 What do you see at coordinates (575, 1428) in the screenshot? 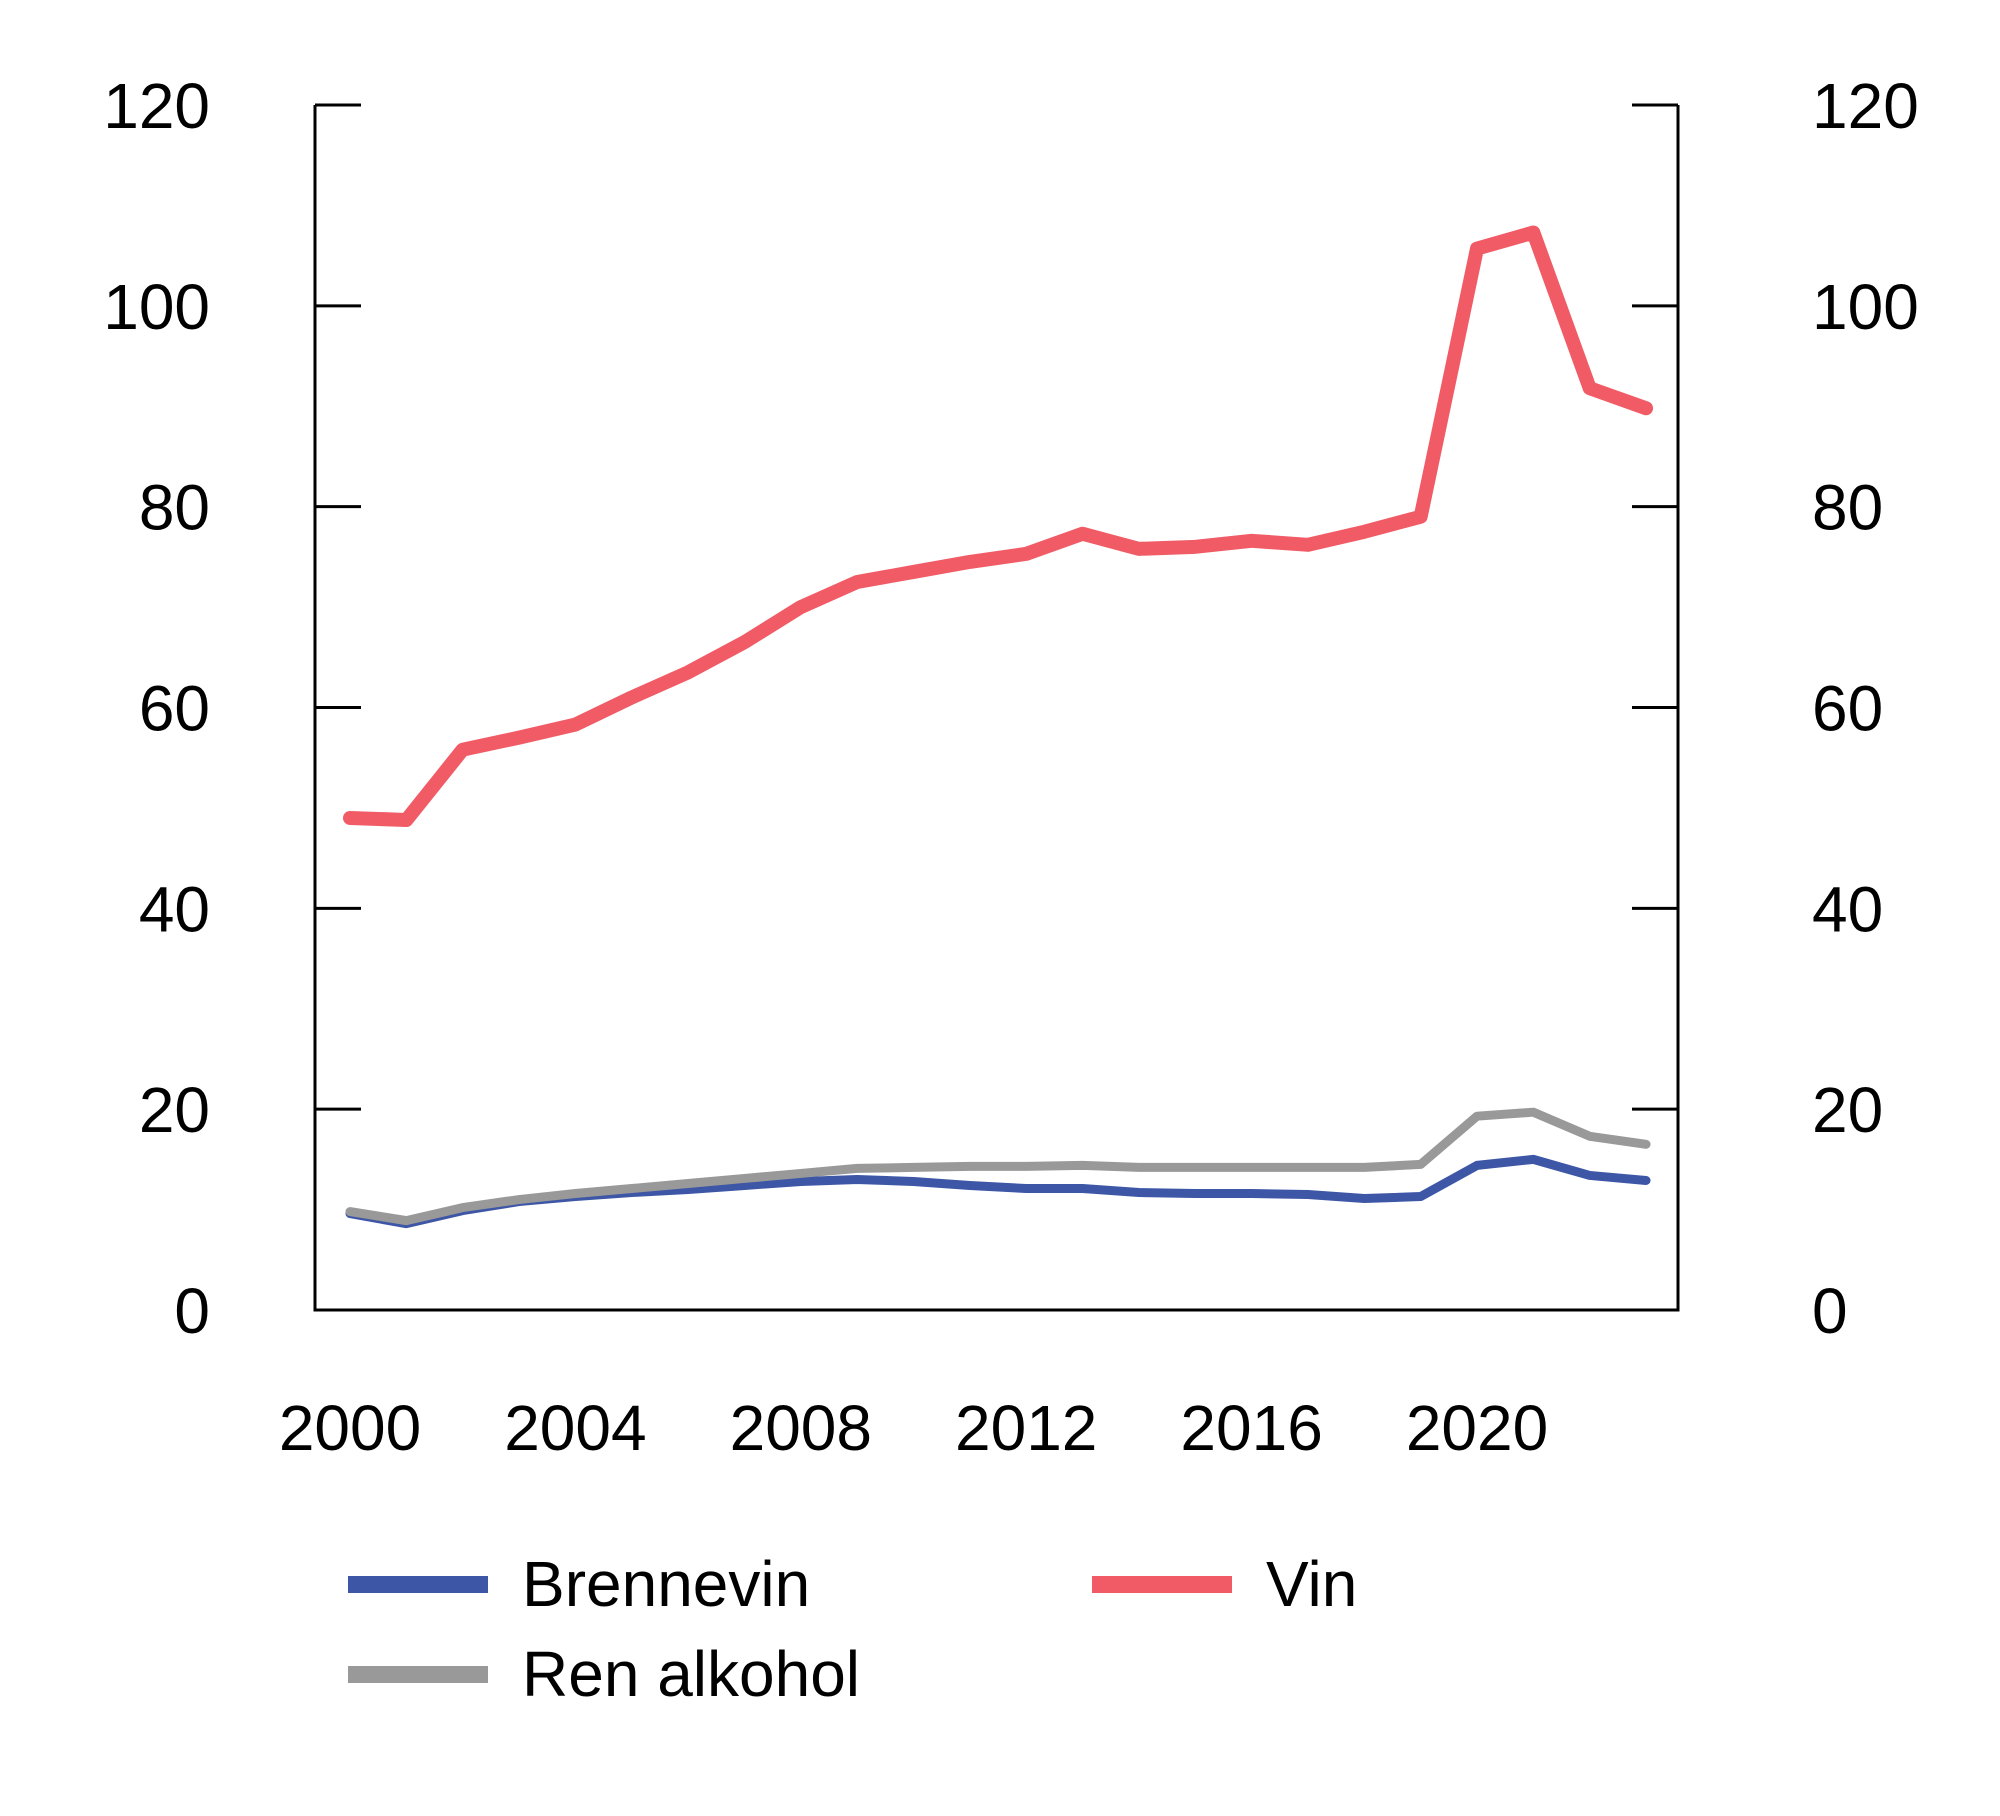
I see `x-axis-tick-label: 2004` at bounding box center [575, 1428].